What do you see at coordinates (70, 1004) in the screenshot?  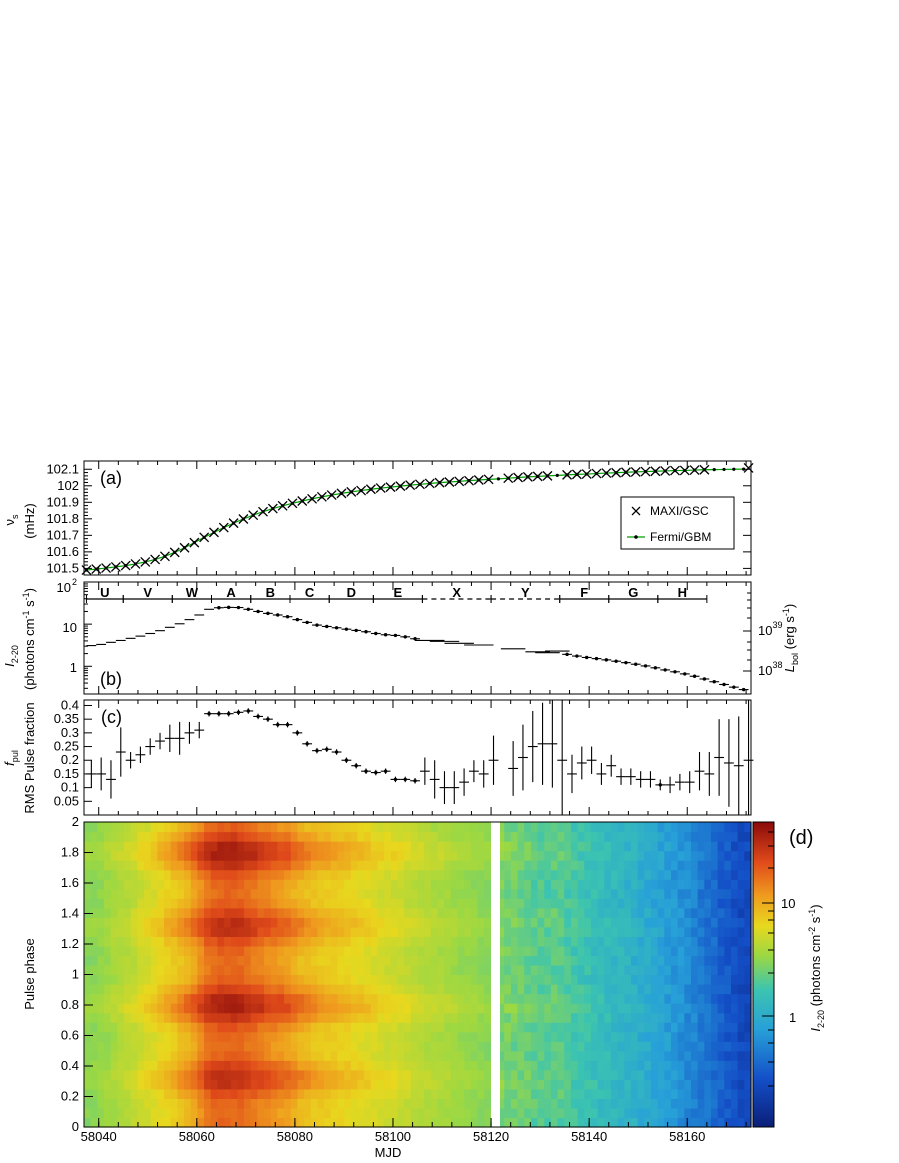 I see `d-ytick-label: 0.8` at bounding box center [70, 1004].